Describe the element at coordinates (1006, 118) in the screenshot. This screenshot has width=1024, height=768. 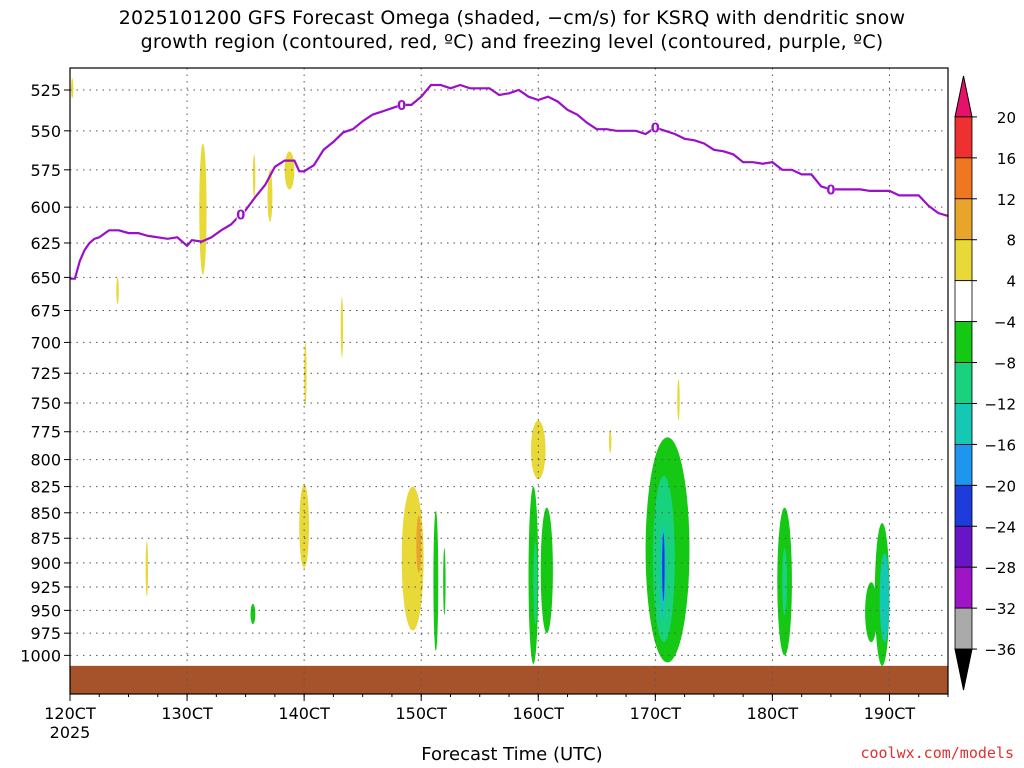
I see `colorbar-label-0: 20` at that location.